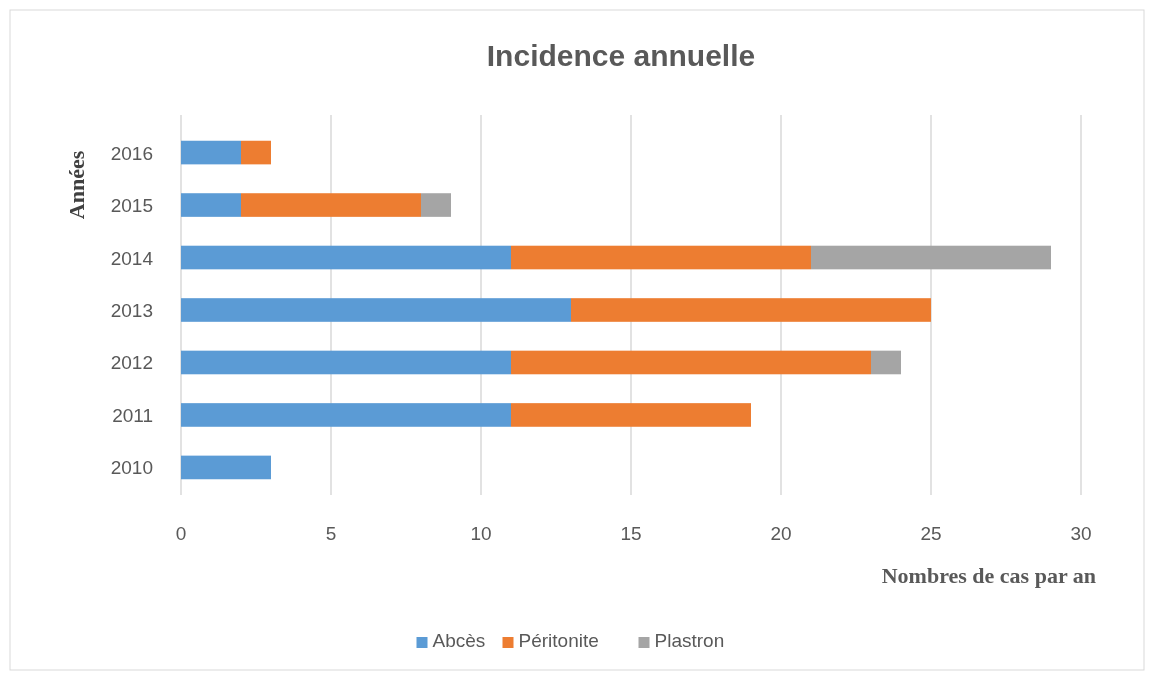 Image resolution: width=1151 pixels, height=677 pixels. What do you see at coordinates (131, 468) in the screenshot?
I see `y-tick-label: 2010` at bounding box center [131, 468].